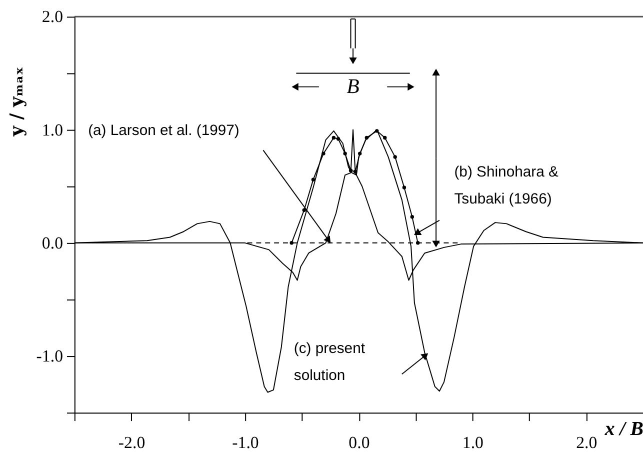  Describe the element at coordinates (473, 442) in the screenshot. I see `x-tick-label: 1.0` at that location.